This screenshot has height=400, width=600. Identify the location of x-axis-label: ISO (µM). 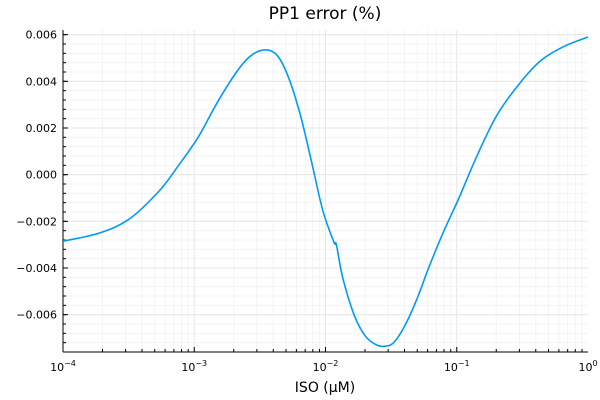
(325, 388).